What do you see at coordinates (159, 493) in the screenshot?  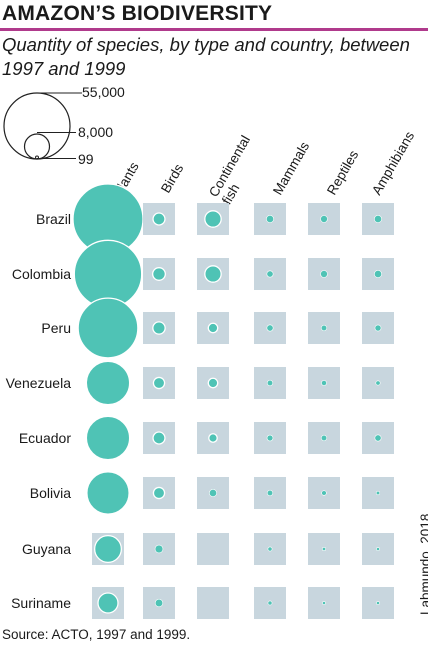 I see `bubble-bolivia-birds` at bounding box center [159, 493].